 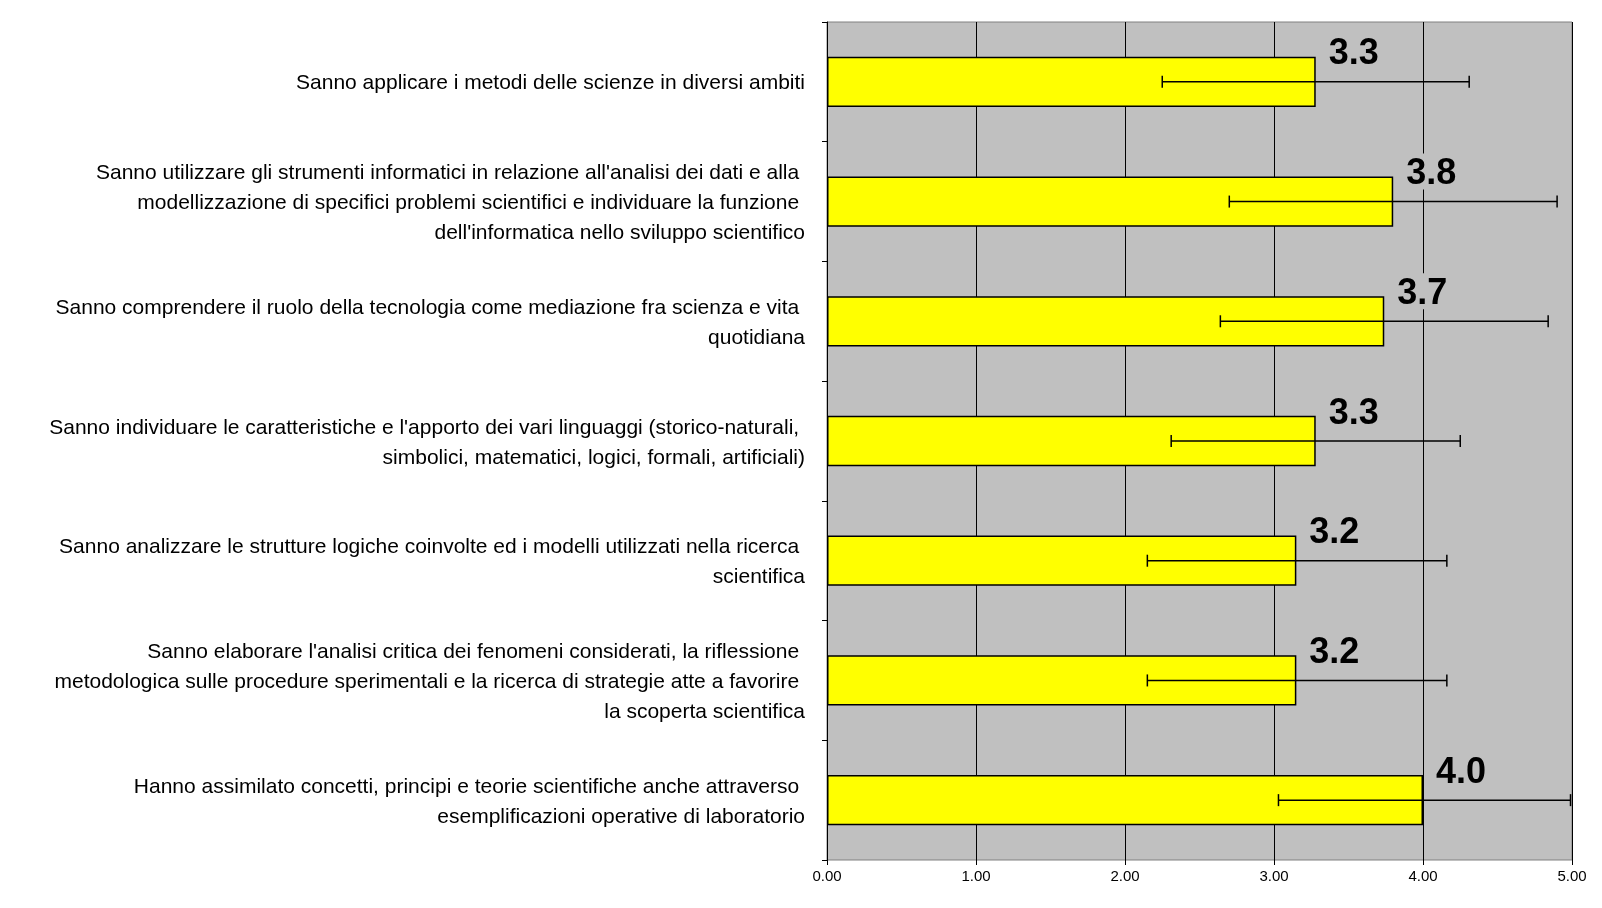 What do you see at coordinates (1422, 291) in the screenshot?
I see `data-label: 3.7` at bounding box center [1422, 291].